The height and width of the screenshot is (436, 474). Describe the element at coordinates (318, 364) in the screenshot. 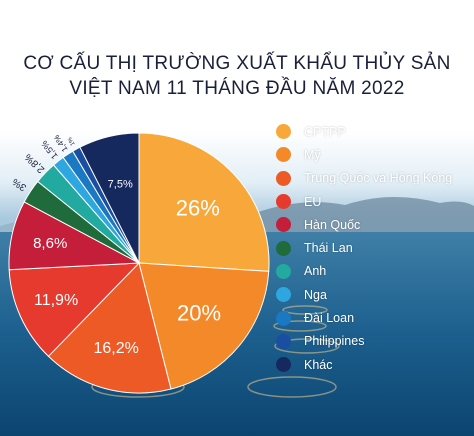

I see `legend-label: Khác` at that location.